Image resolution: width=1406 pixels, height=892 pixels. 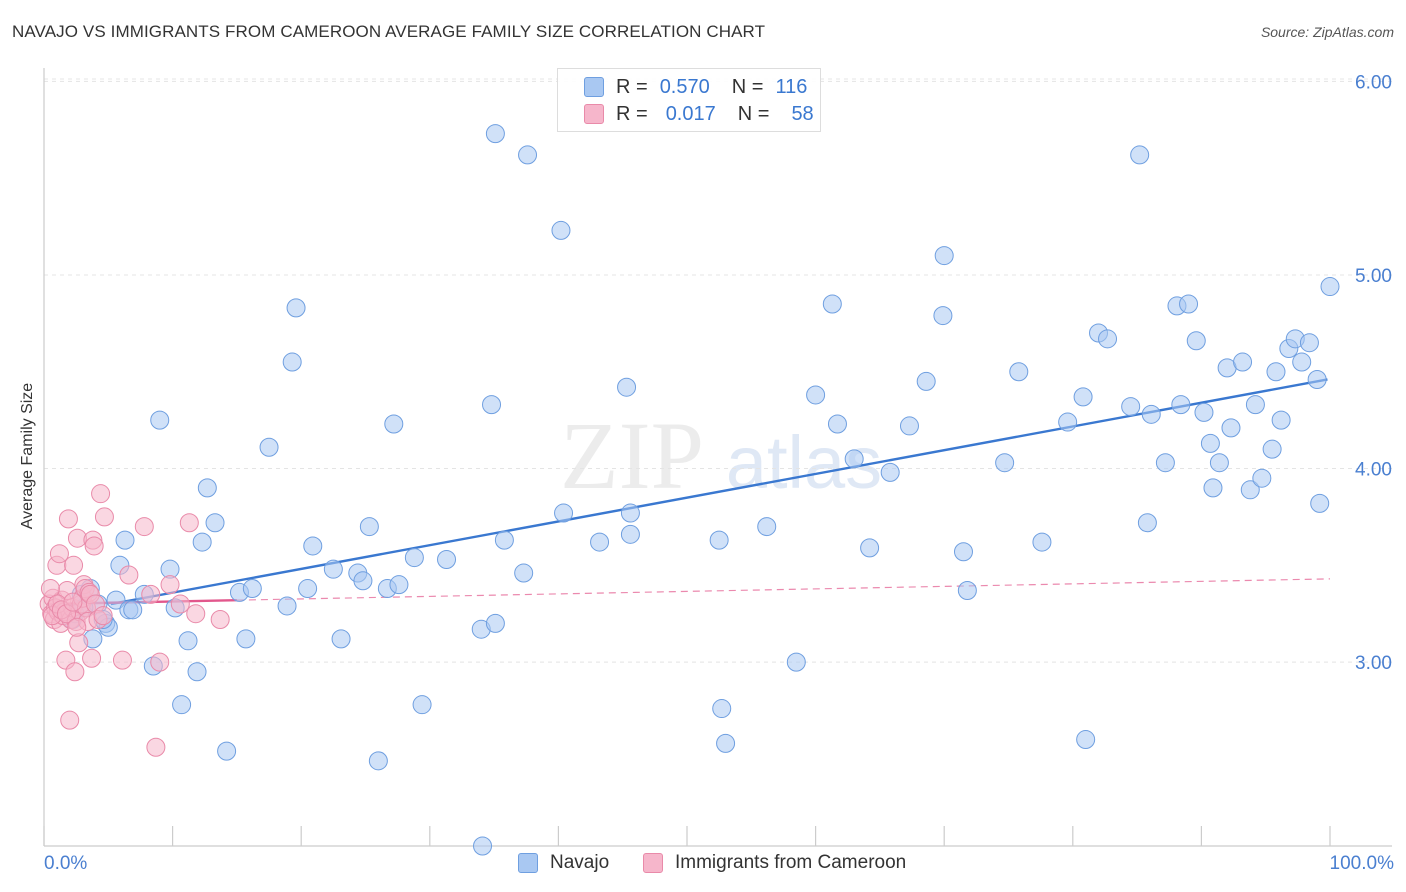 I want to click on legend-n-label: N =, so click(x=753, y=113).